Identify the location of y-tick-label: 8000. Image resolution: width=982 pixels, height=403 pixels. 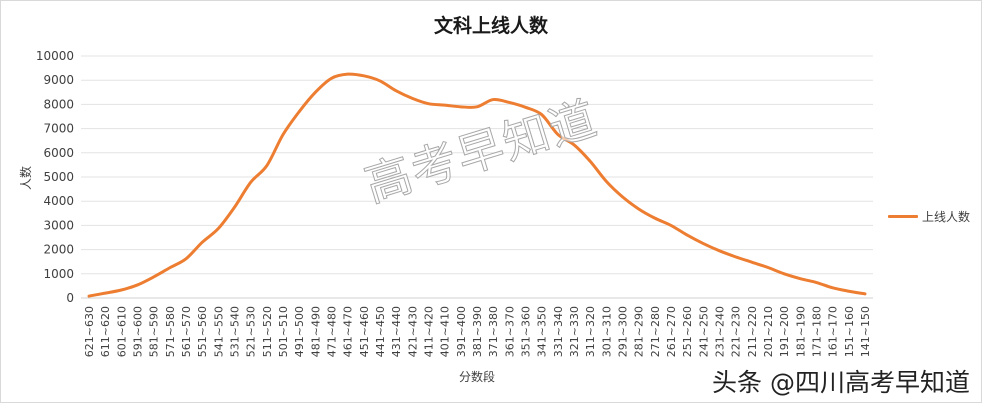
(58, 104).